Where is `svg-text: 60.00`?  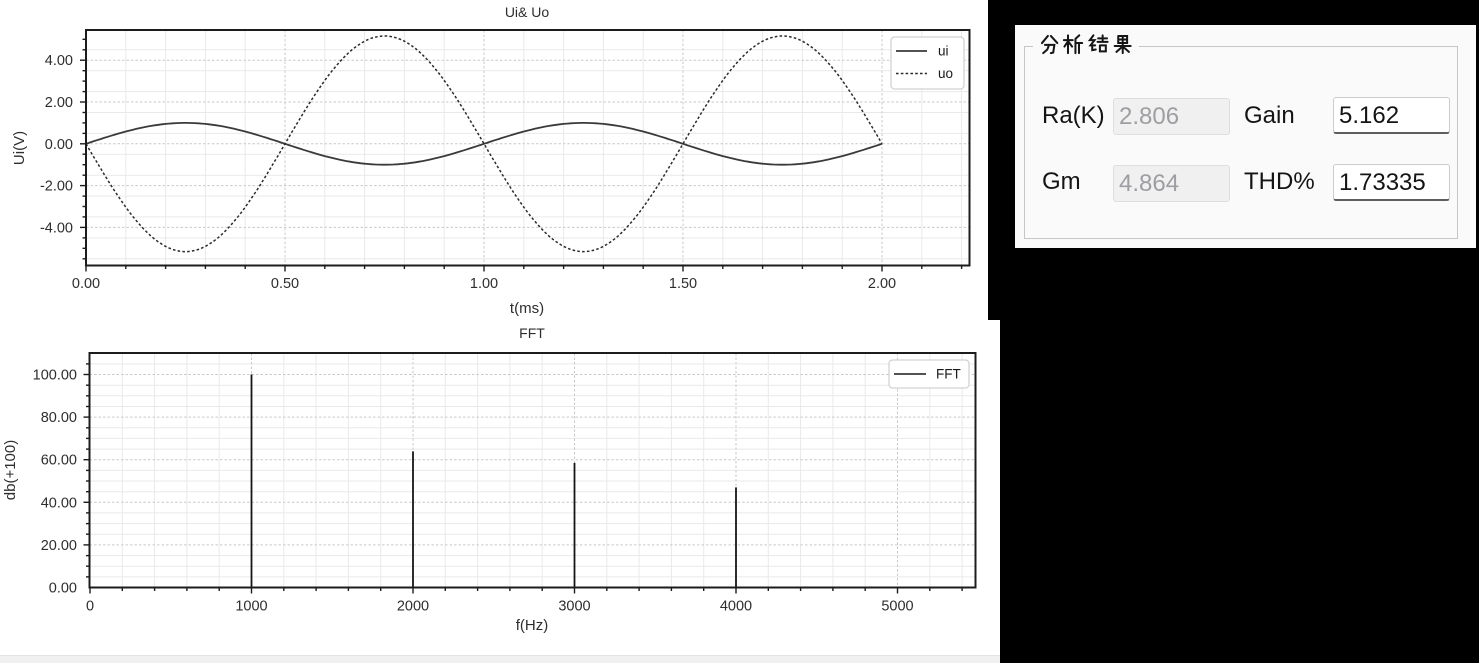
svg-text: 60.00 is located at coordinates (59, 461).